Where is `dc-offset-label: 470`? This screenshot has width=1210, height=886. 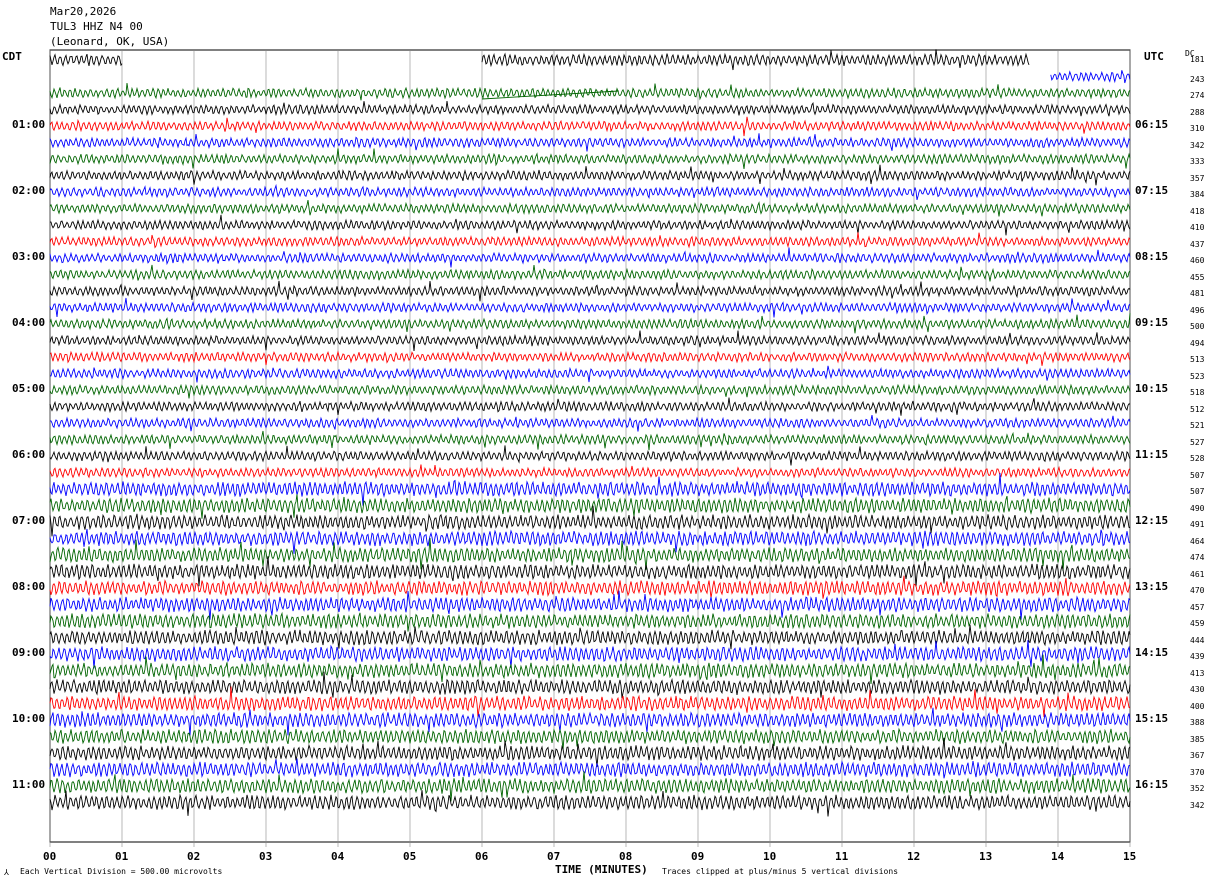 dc-offset-label: 470 is located at coordinates (1197, 590).